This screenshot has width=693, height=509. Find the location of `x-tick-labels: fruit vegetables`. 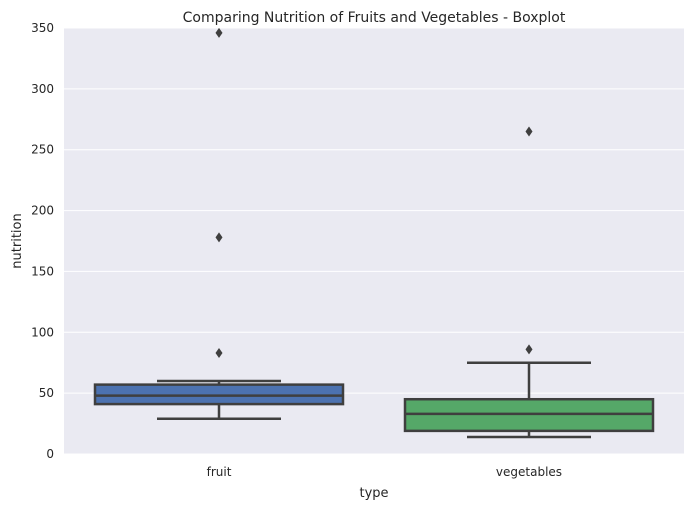

x-tick-labels: fruit vegetables is located at coordinates (384, 472).